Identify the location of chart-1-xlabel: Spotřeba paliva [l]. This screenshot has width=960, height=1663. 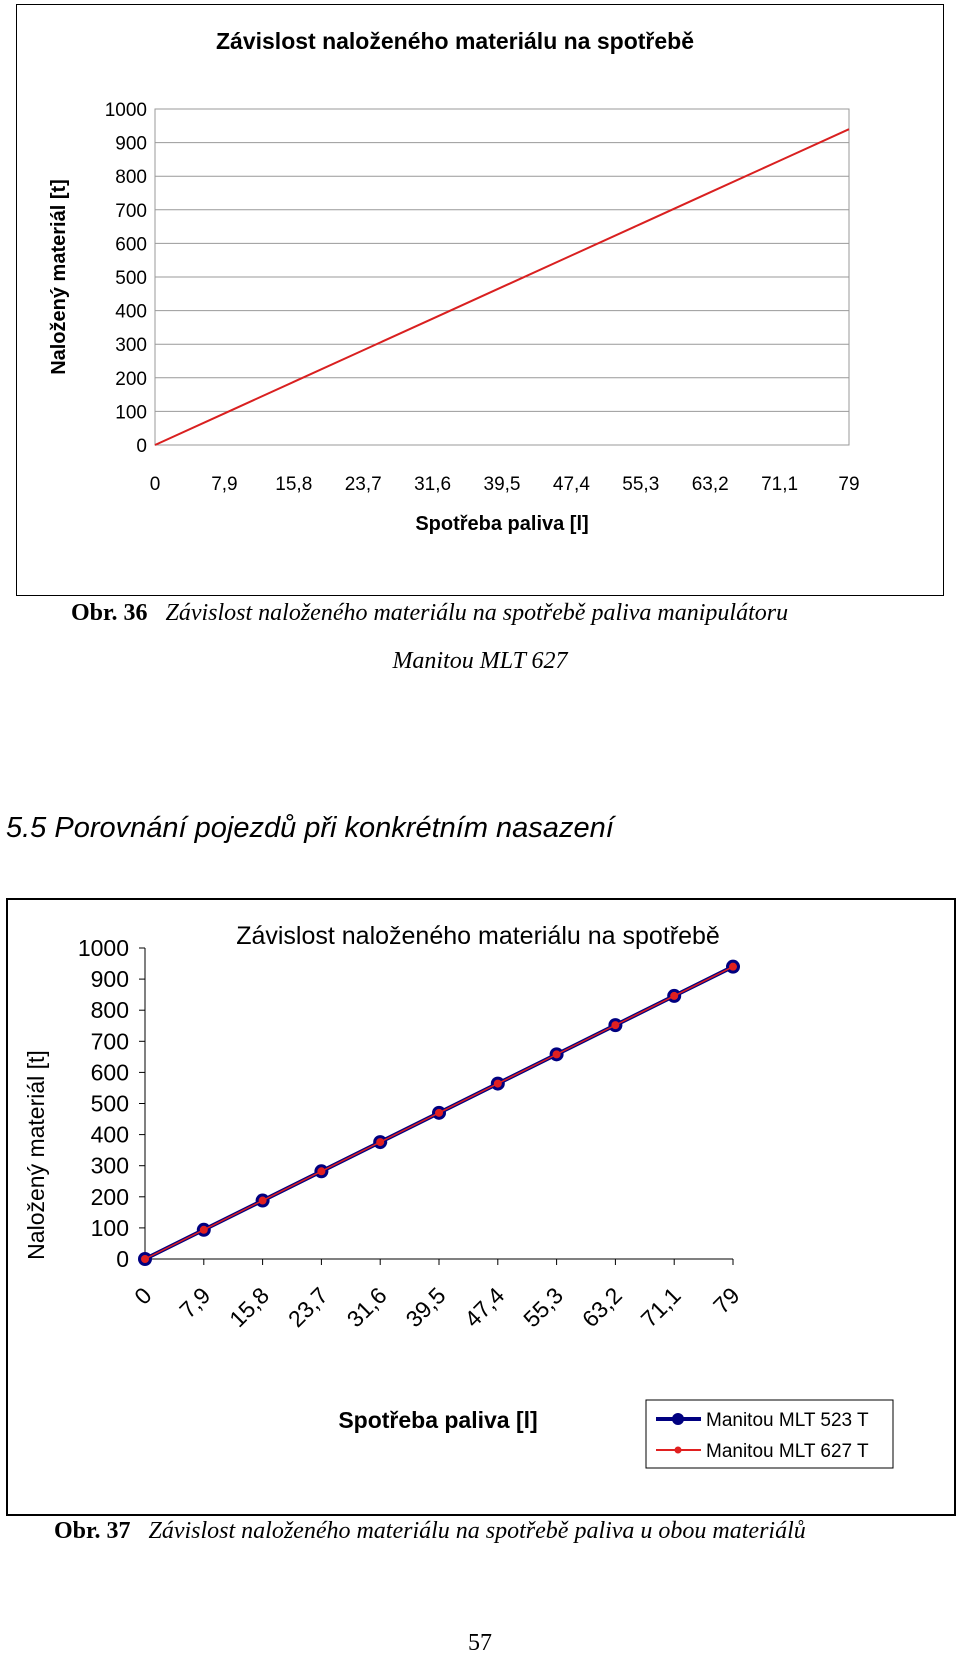
(501, 524).